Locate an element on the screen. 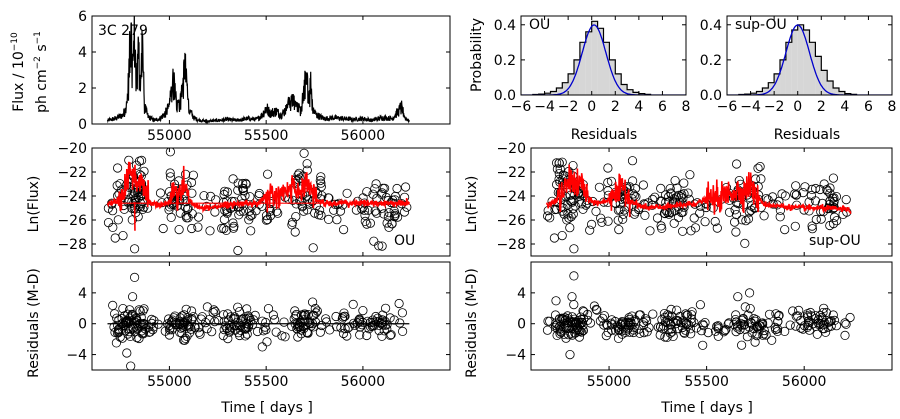 The image size is (900, 419). hist-supou-xtick-label: −4 is located at coordinates (750, 107).